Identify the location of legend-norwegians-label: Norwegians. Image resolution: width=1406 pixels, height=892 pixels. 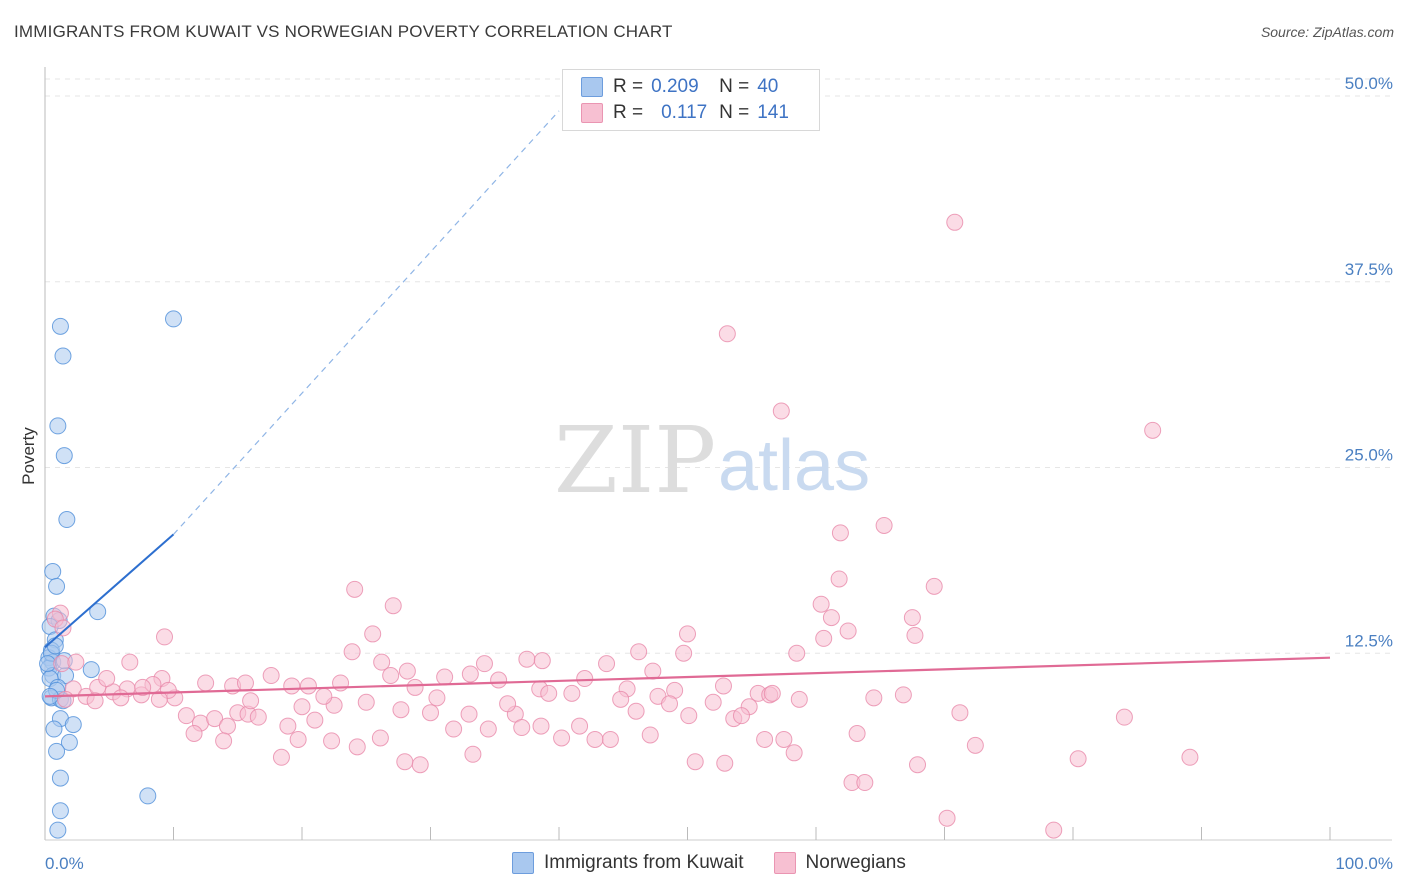
(855, 862).